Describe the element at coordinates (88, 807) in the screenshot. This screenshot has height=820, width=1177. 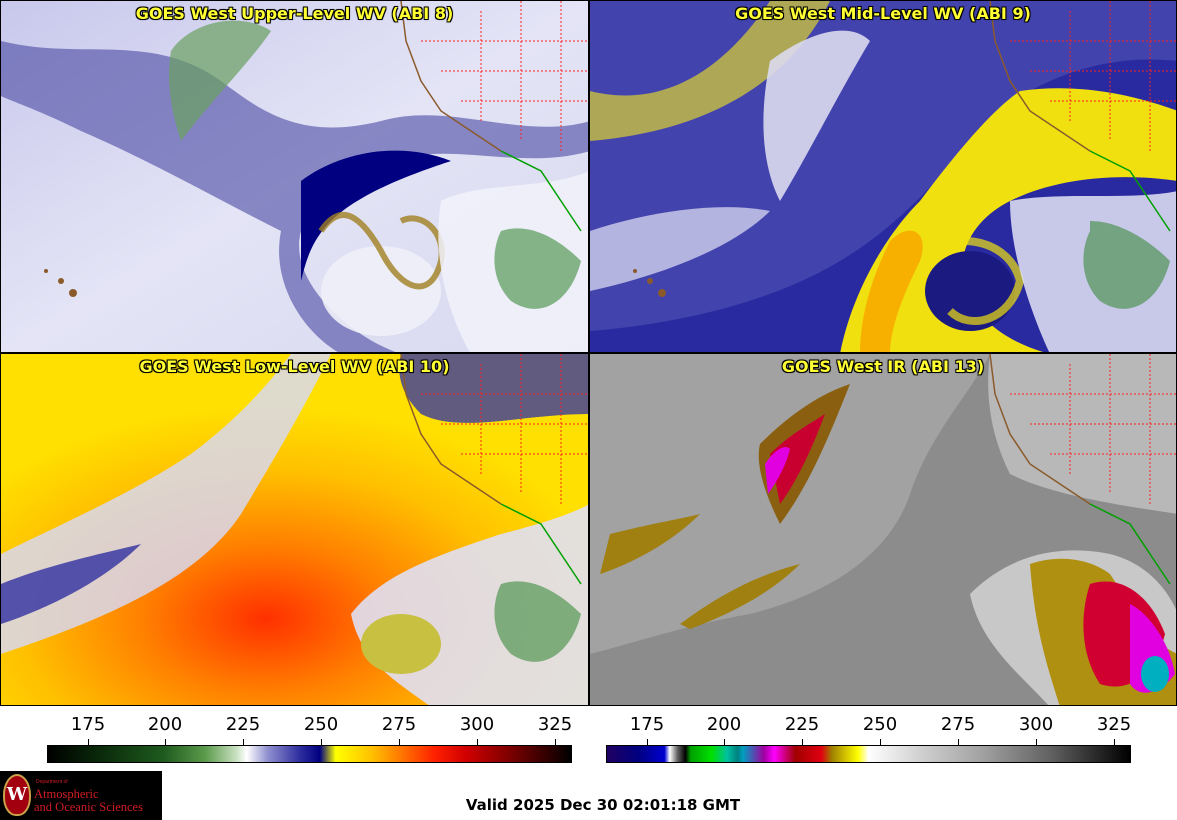
I see `logo-line-2: and Oceanic Sciences` at that location.